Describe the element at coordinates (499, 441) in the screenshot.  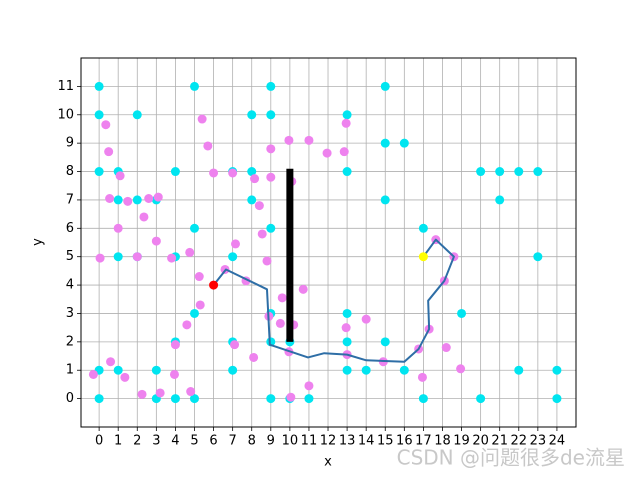
I see `x-tick-label: 21` at that location.